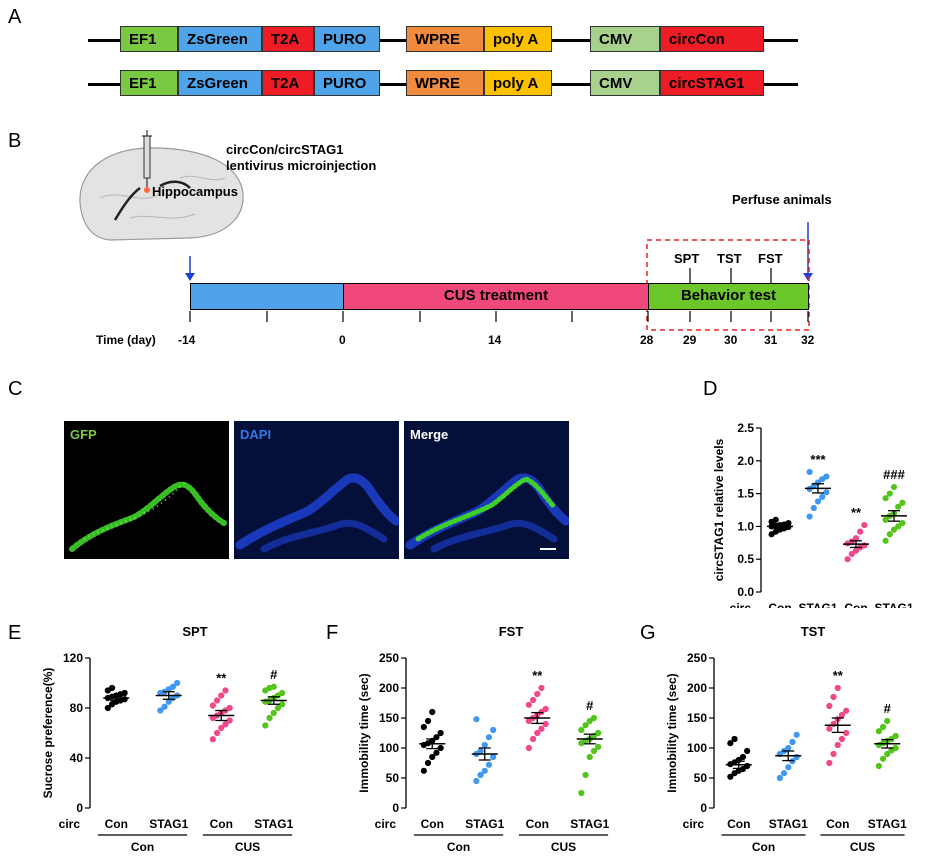 The image size is (927, 859). I want to click on y-tick-label: 1.0, so click(745, 526).